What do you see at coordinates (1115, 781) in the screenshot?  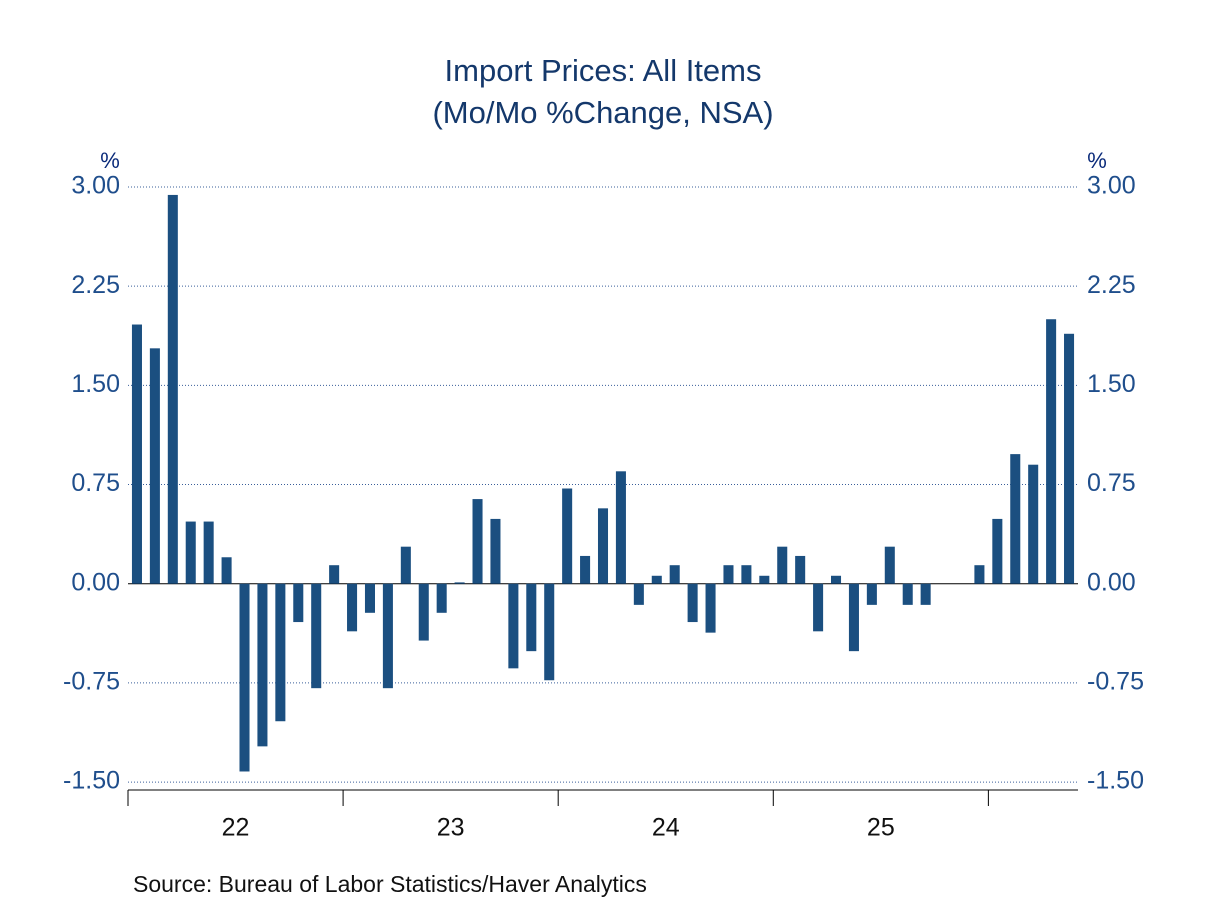 I see `y2-tick-label: -1.50` at bounding box center [1115, 781].